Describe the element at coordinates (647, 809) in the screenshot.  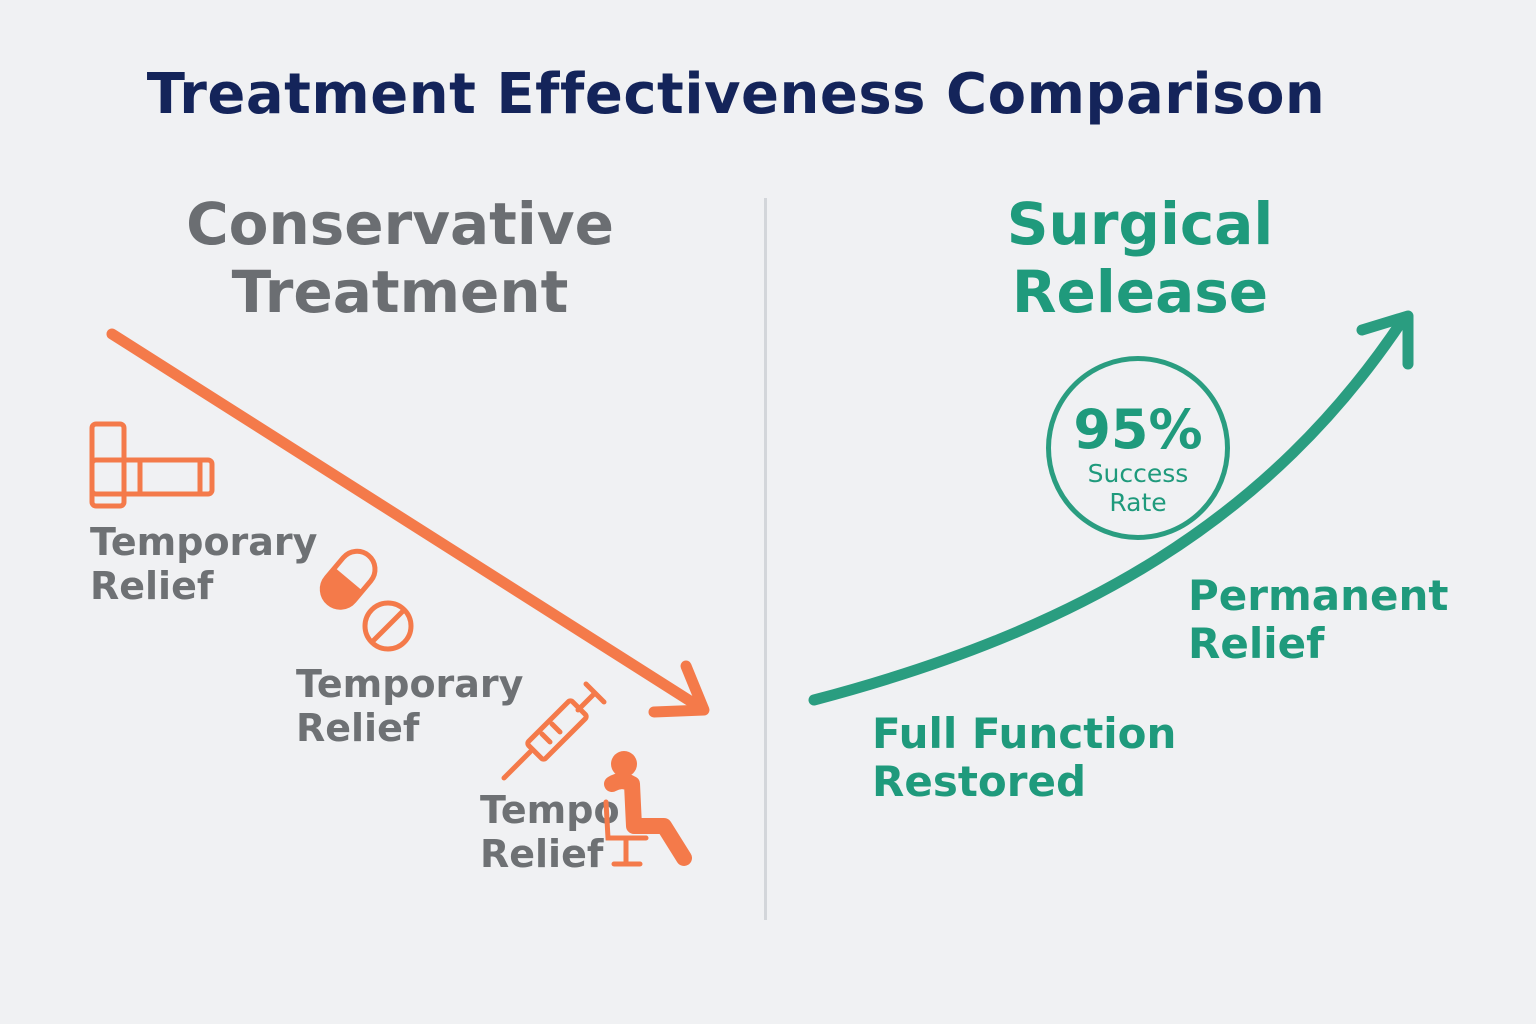
I see `seated-person-icon` at that location.